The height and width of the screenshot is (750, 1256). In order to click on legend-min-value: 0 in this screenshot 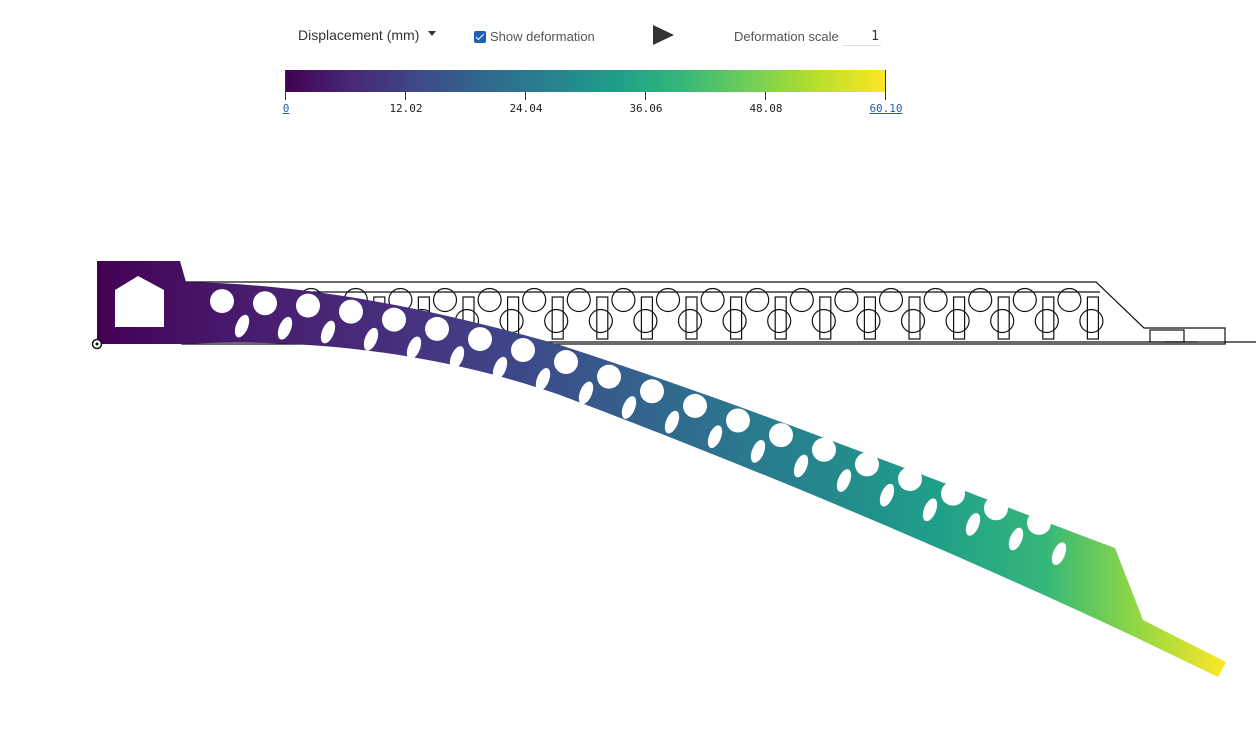, I will do `click(286, 108)`.